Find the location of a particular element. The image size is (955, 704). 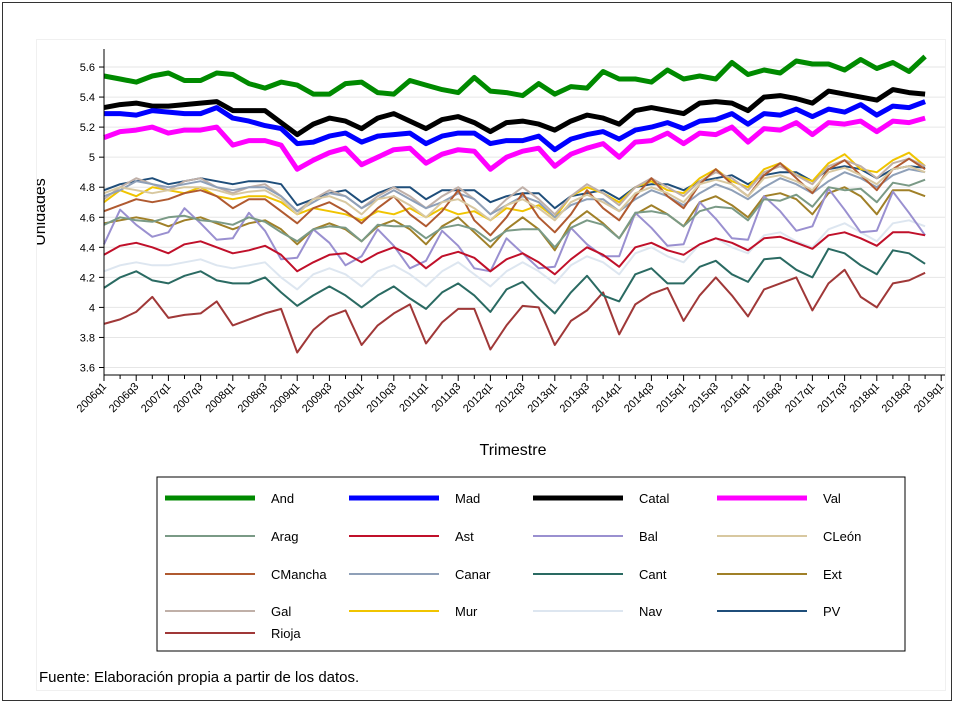

series-line-canar is located at coordinates (514, 193).